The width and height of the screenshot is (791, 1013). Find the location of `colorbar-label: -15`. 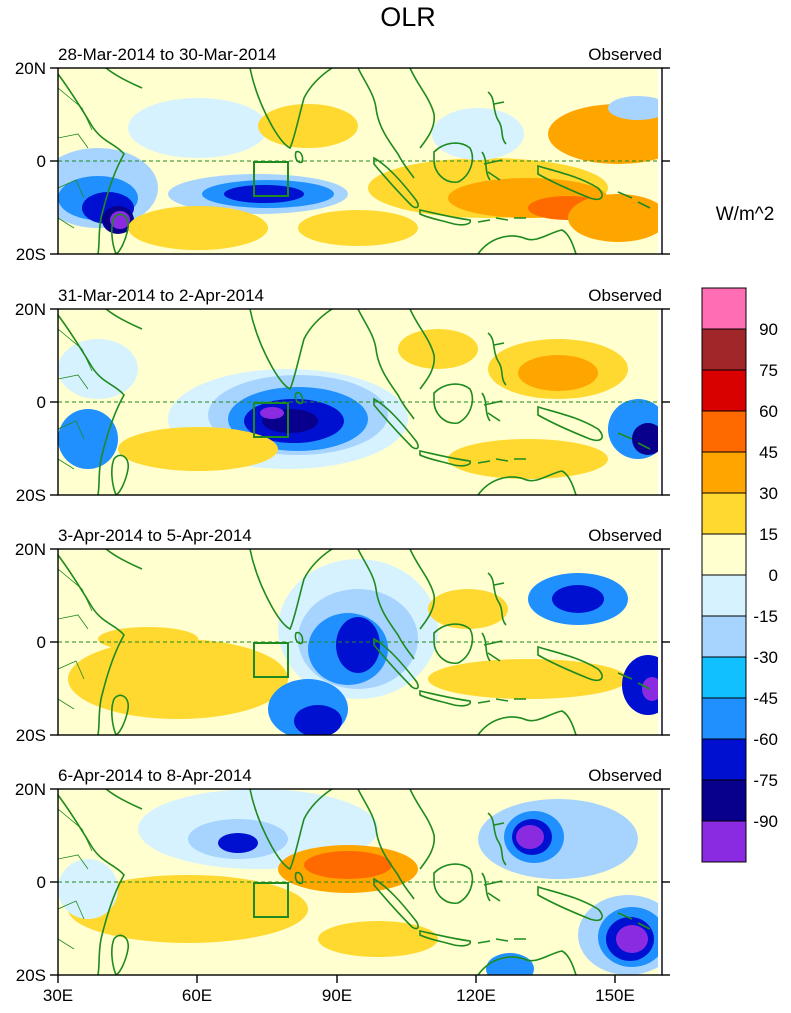

colorbar-label: -15 is located at coordinates (765, 616).